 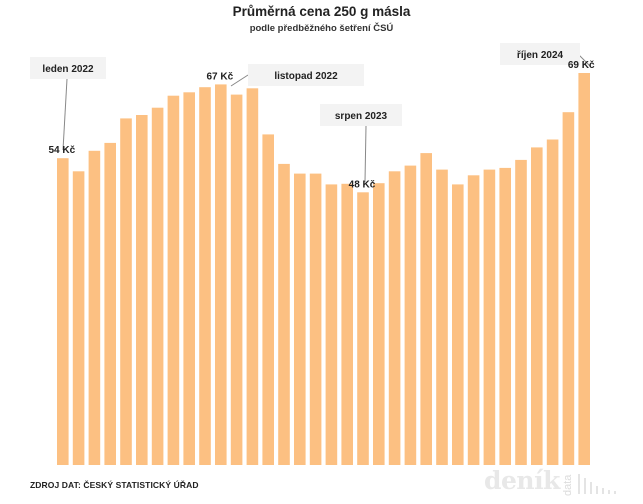 What do you see at coordinates (219, 76) in the screenshot?
I see `value-label-2022-11: 67 Kč` at bounding box center [219, 76].